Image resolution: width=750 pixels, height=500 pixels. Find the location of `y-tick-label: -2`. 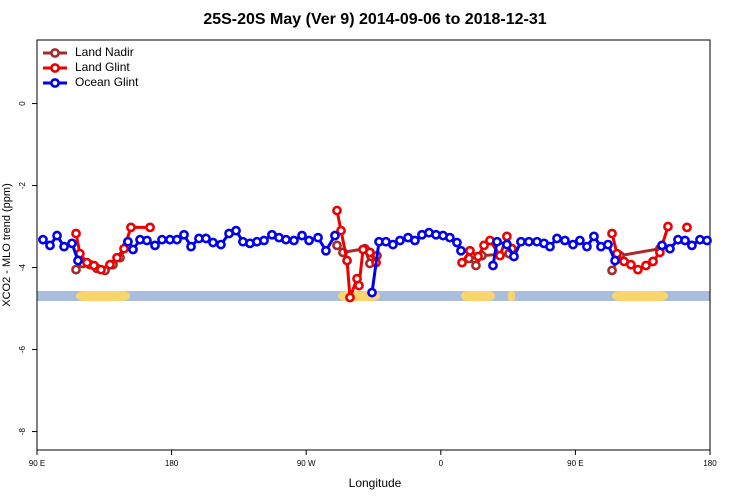

y-tick-label: -2 is located at coordinates (22, 185).